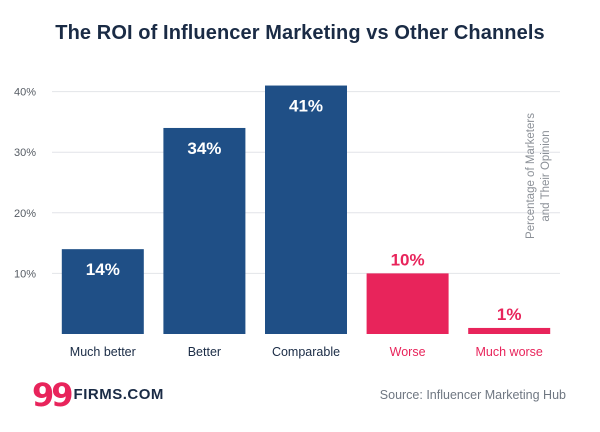  What do you see at coordinates (538, 176) in the screenshot?
I see `y-axis-title: Percentage of Marketers and Their Opinion` at bounding box center [538, 176].